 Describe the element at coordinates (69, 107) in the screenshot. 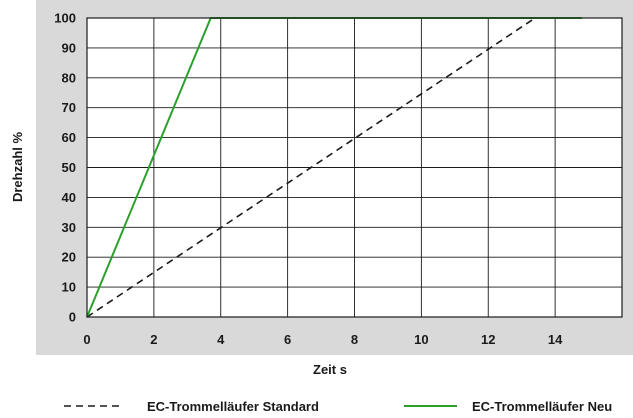

I see `y-tick-label: 70` at that location.